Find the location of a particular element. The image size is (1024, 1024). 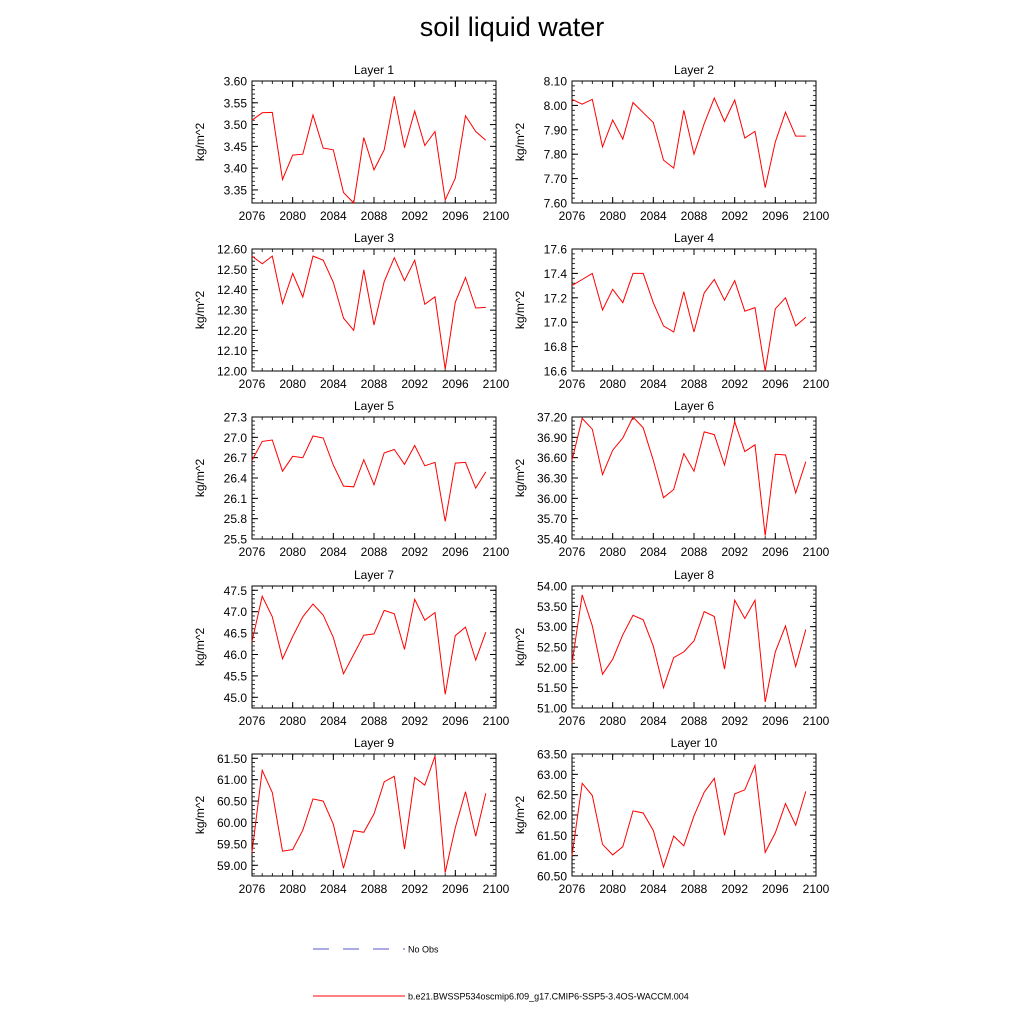

y-tick-label: 8.00 is located at coordinates (556, 106).